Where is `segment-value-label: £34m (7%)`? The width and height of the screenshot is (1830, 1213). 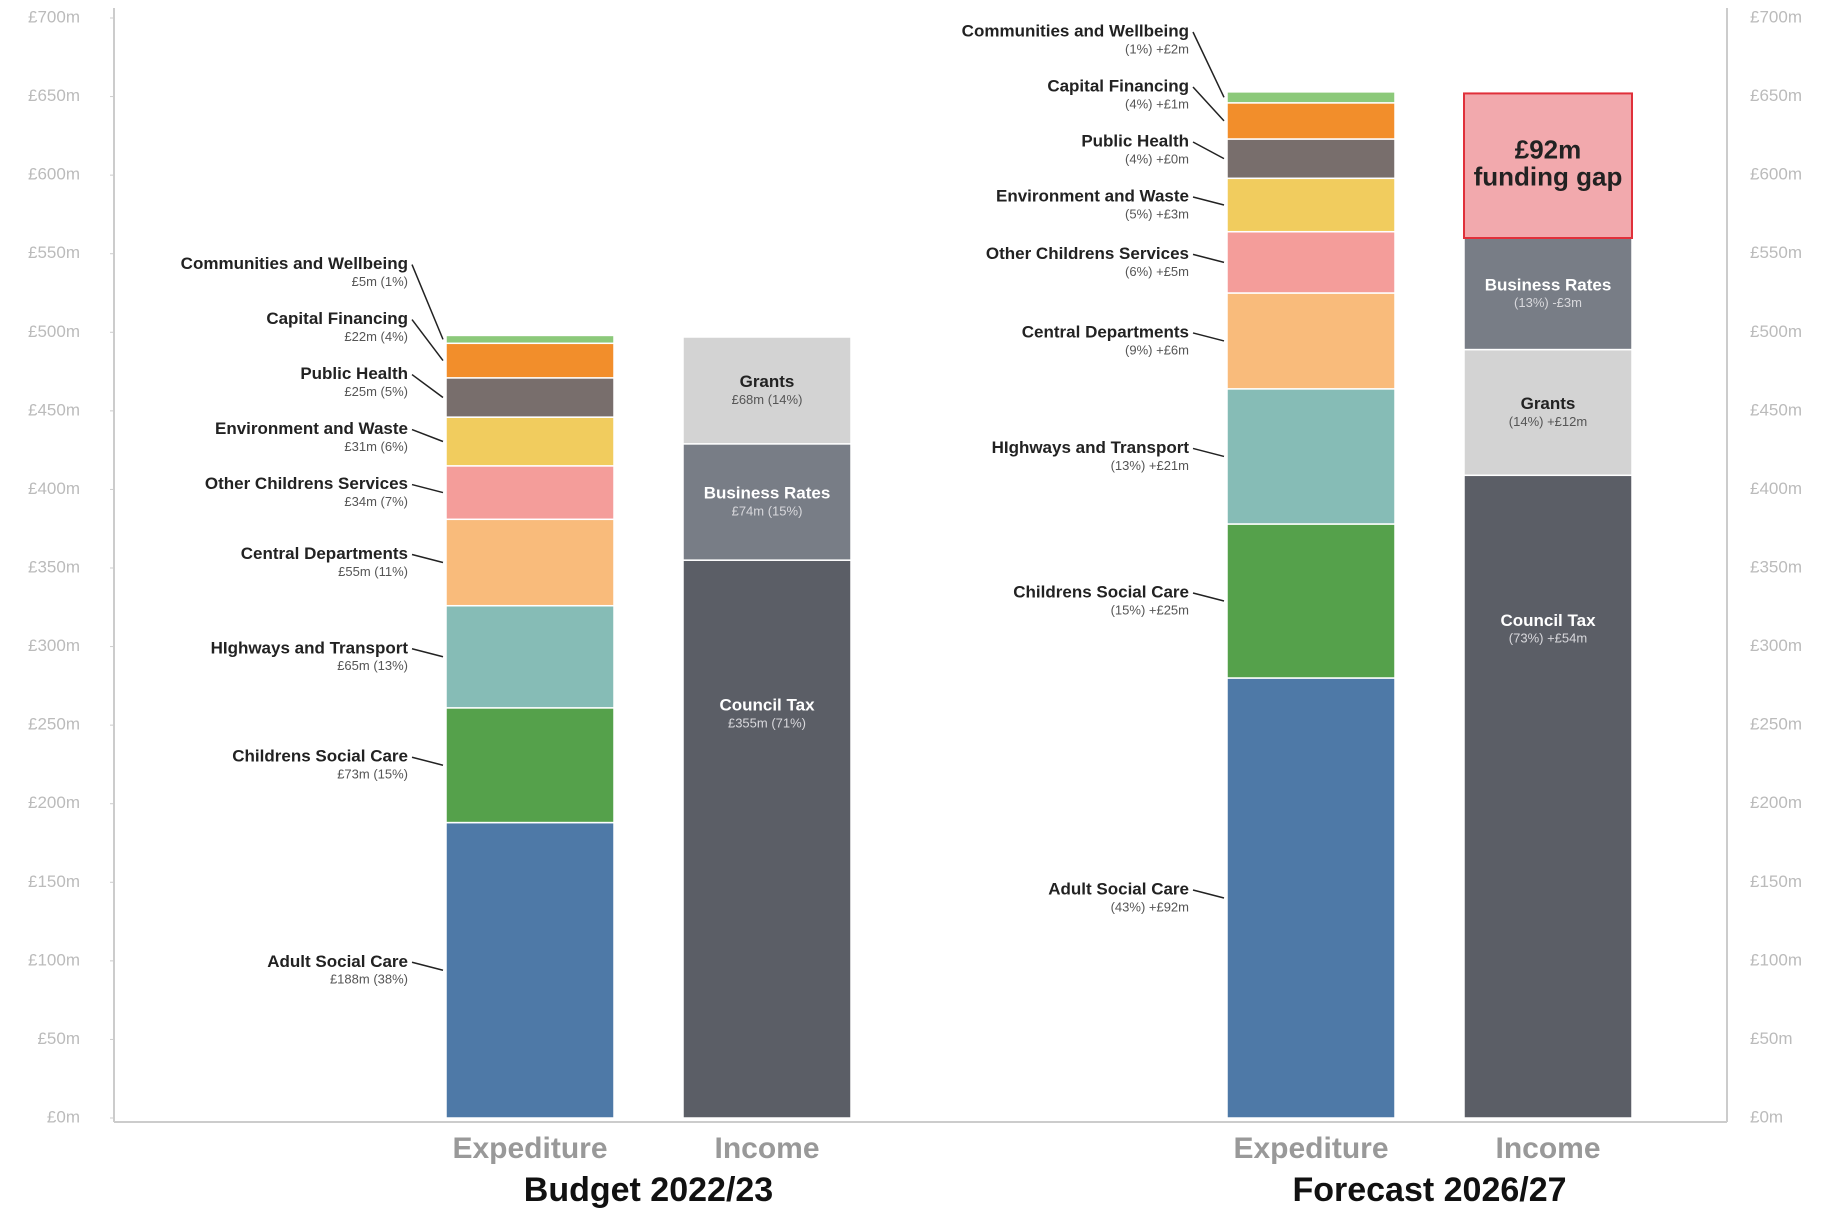 segment-value-label: £34m (7%) is located at coordinates (376, 501).